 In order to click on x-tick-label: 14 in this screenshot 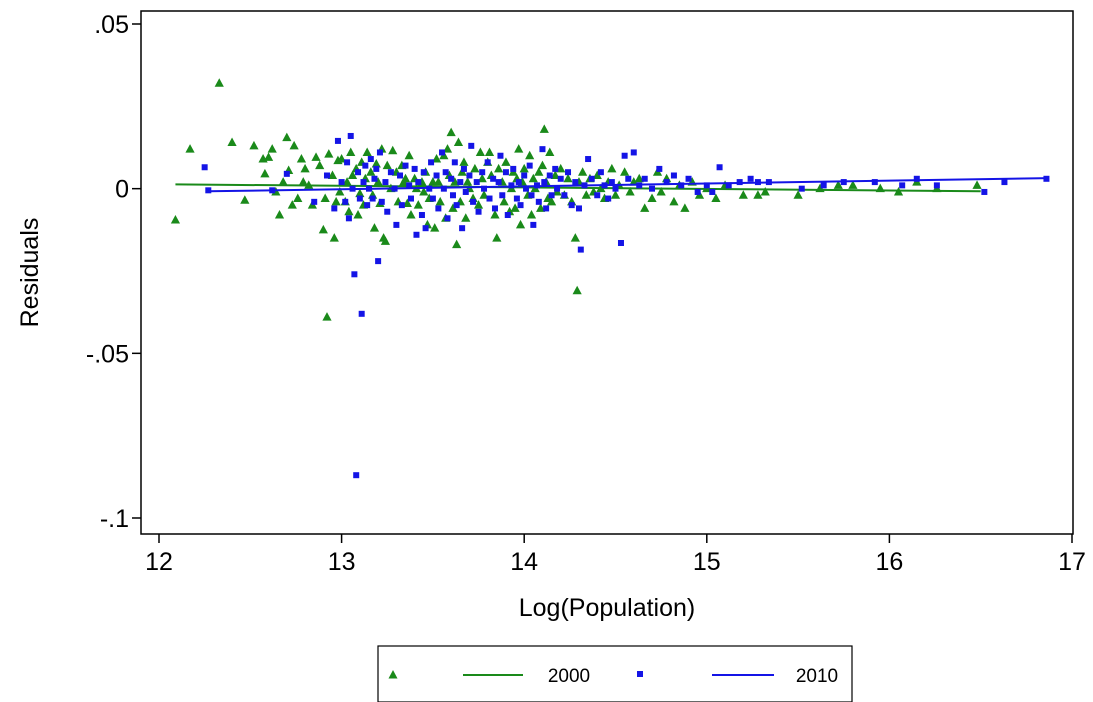, I will do `click(524, 562)`.